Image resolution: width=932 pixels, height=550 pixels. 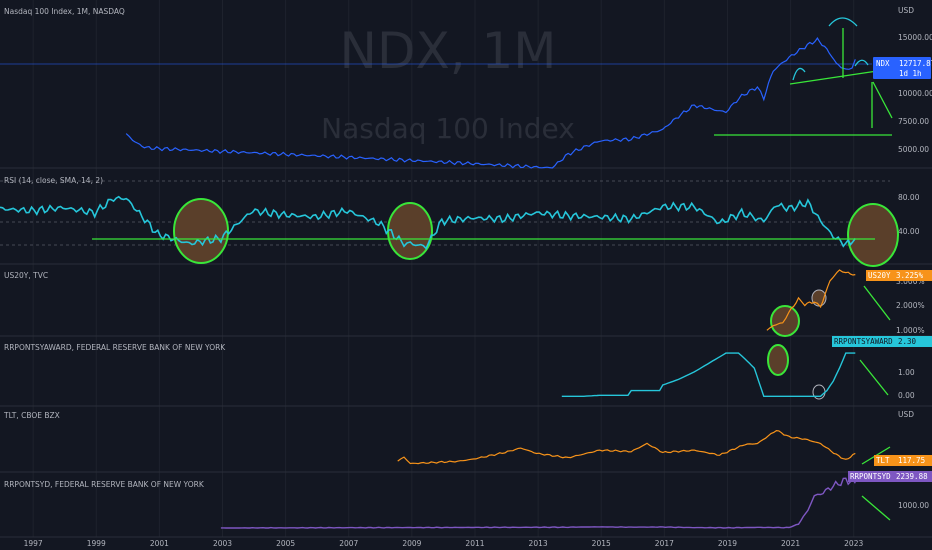 I want to click on time-axis-label: 2017, so click(x=664, y=543).